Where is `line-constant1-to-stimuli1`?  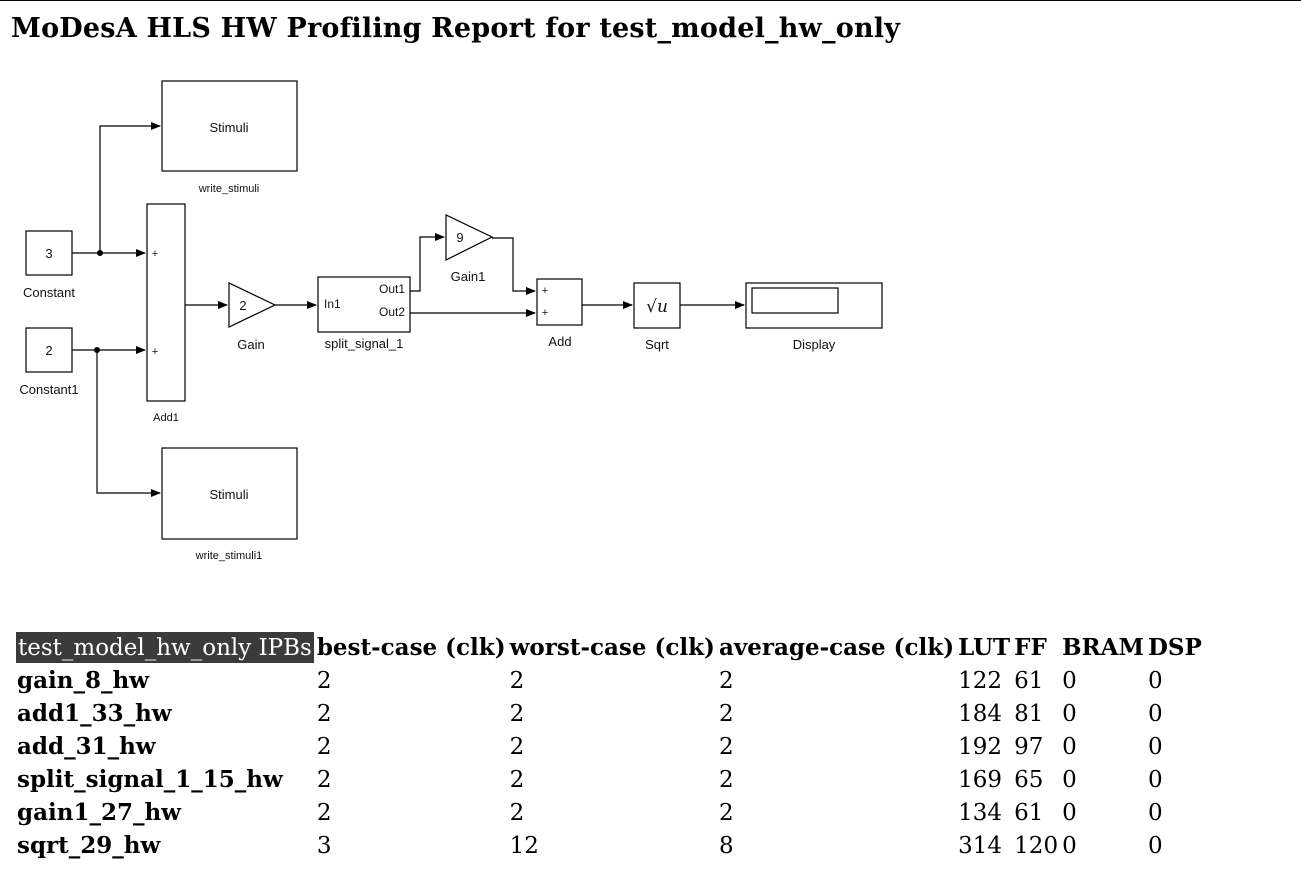
line-constant1-to-stimuli1 is located at coordinates (128, 423).